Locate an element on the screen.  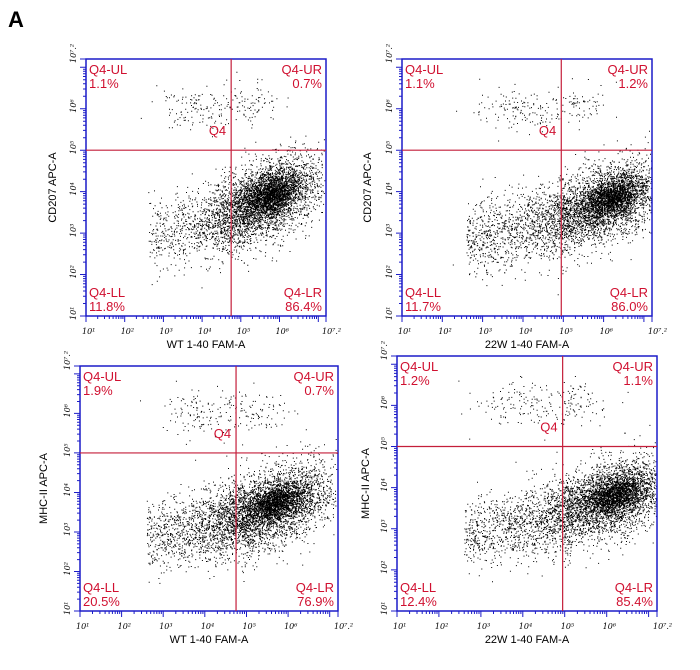
quadrant-ul-percent: 1.9% is located at coordinates (98, 390).